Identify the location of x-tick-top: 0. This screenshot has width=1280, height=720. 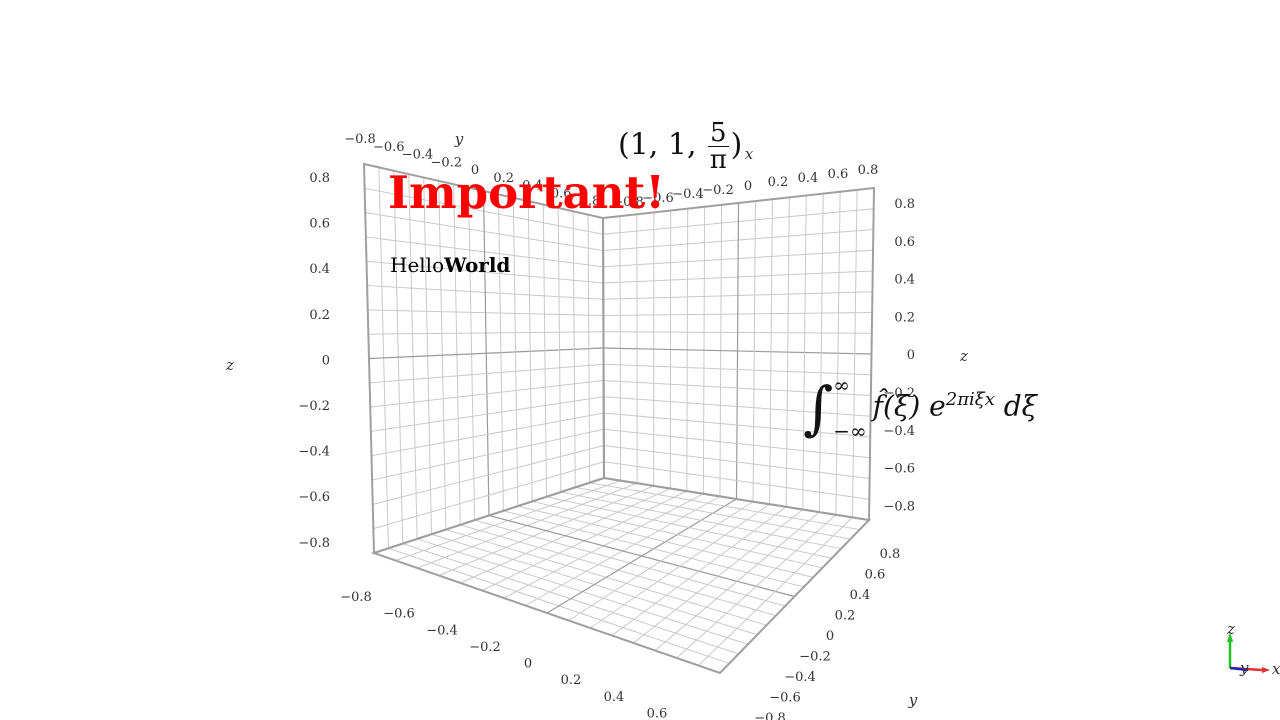
(748, 186).